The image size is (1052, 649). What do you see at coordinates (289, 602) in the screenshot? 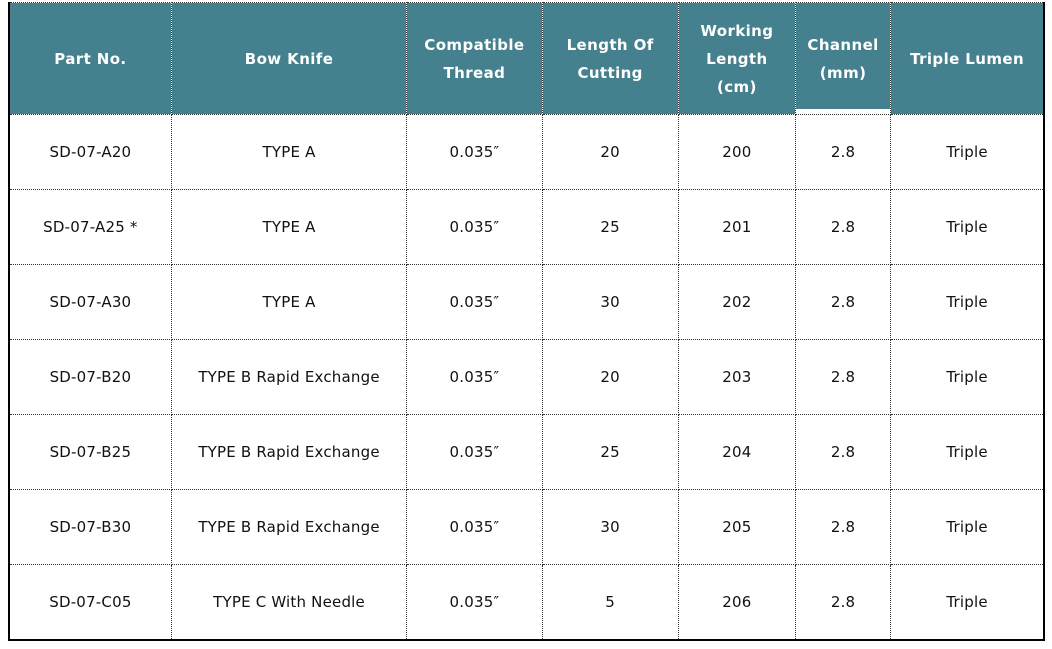
I see `cell-bow-knife: TYPE C With Needle` at bounding box center [289, 602].